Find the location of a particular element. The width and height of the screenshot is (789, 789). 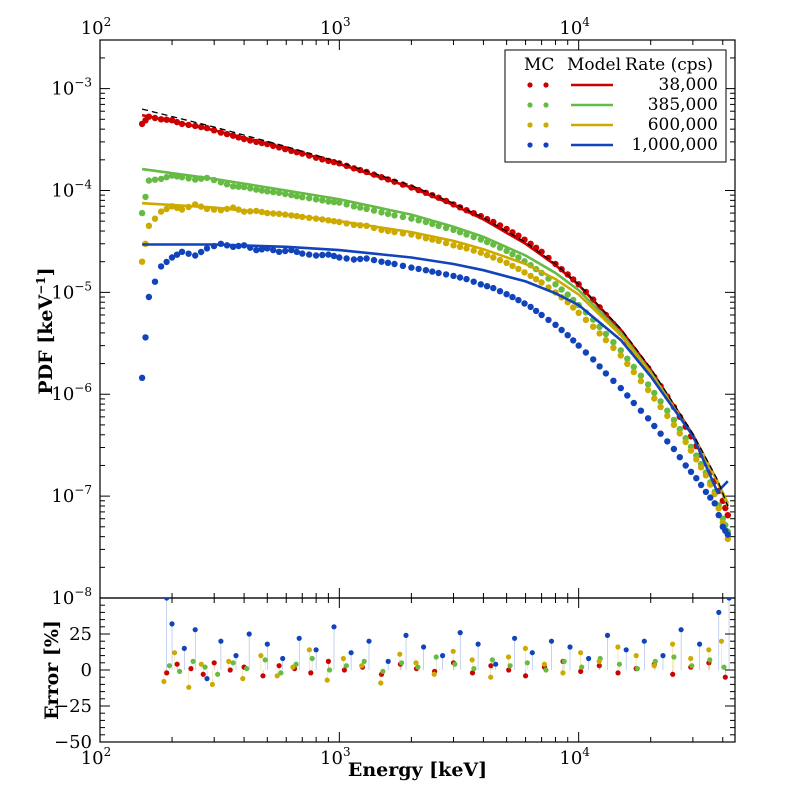

legend-header-model: Model is located at coordinates (594, 65).